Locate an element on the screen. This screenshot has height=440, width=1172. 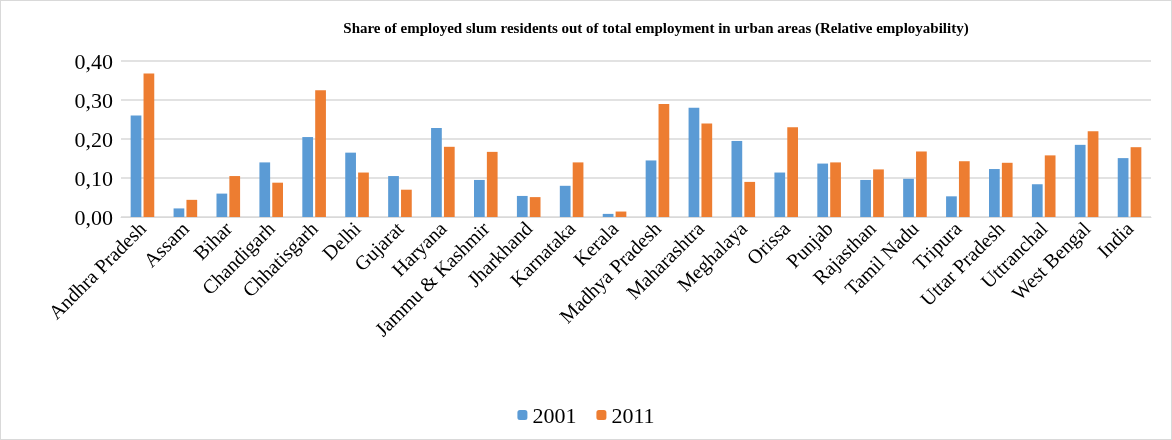
y-tick-label: 0,20 is located at coordinates (93, 139).